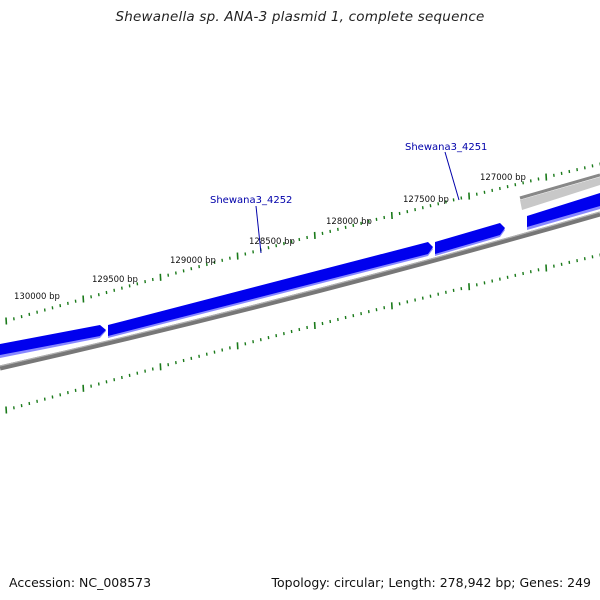 This screenshot has height=600, width=600. I want to click on tick-label-130000: 130000 bp, so click(37, 297).